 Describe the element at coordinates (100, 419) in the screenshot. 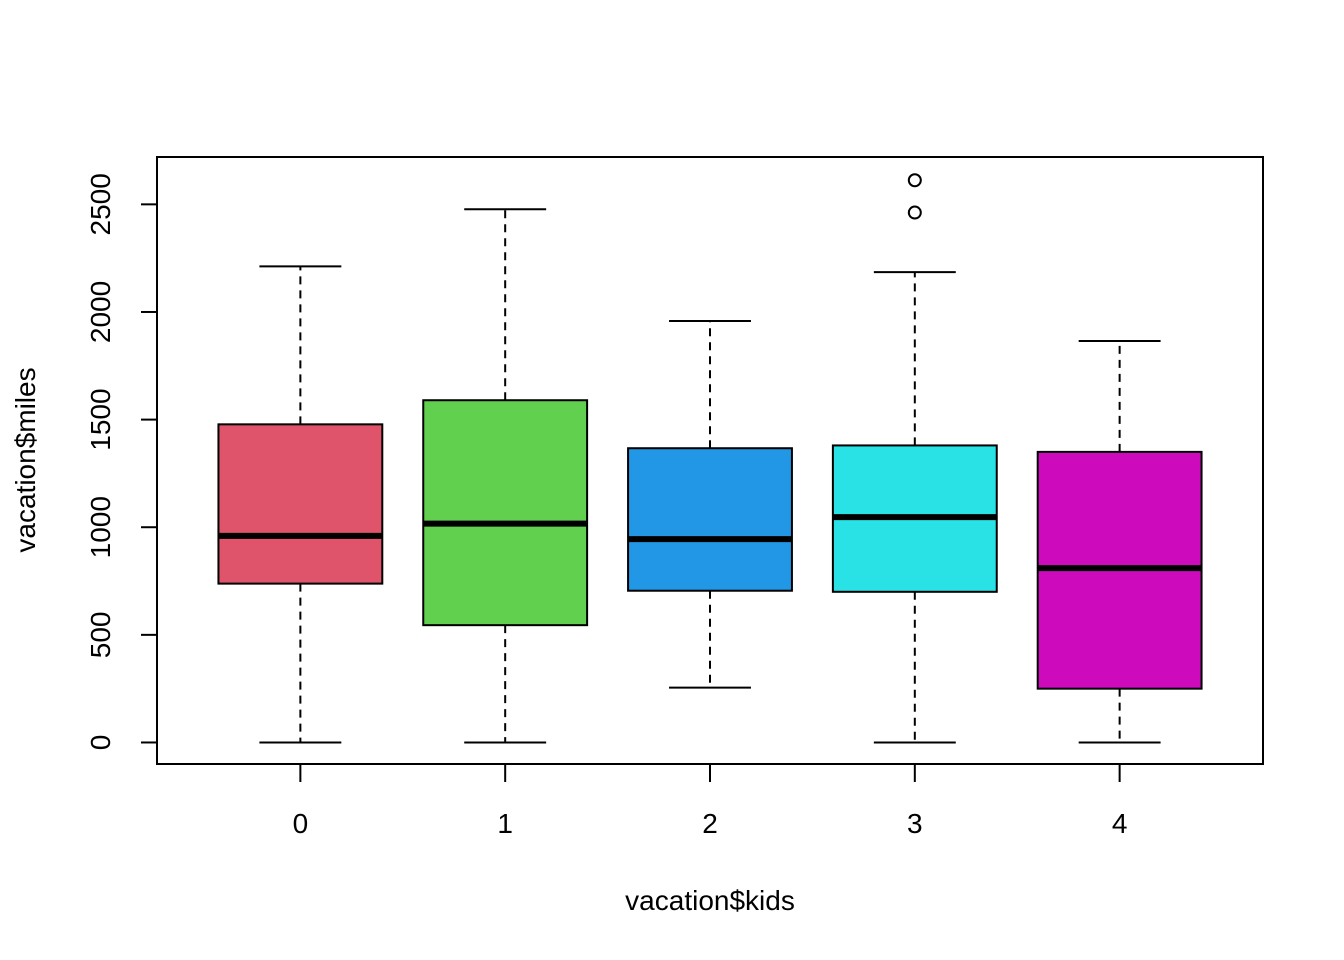

I see `y-tick-label: 1500` at that location.